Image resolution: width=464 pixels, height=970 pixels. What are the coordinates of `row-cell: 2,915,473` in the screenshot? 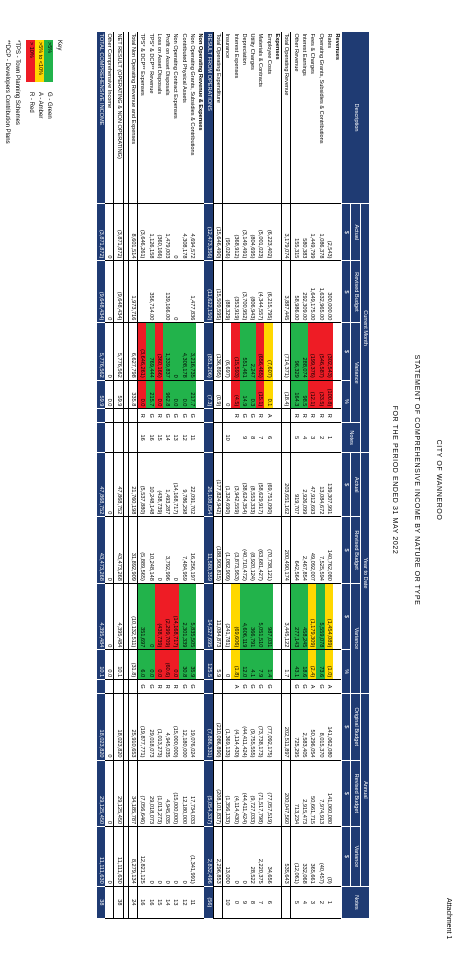 It's located at (303, 793).